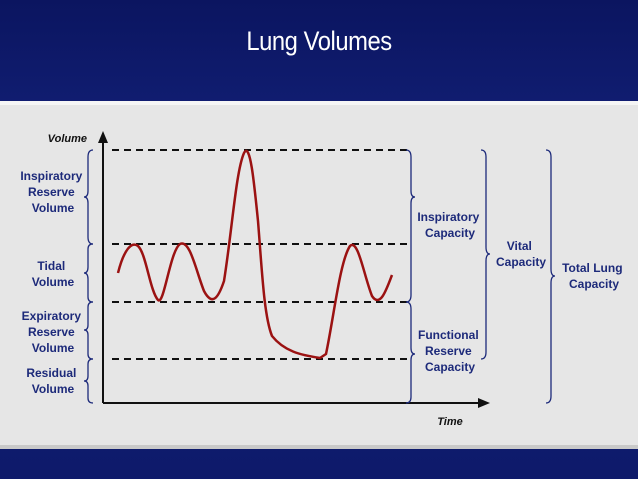  Describe the element at coordinates (52, 192) in the screenshot. I see `irv-label: Inspiratory Reserve Volume` at that location.